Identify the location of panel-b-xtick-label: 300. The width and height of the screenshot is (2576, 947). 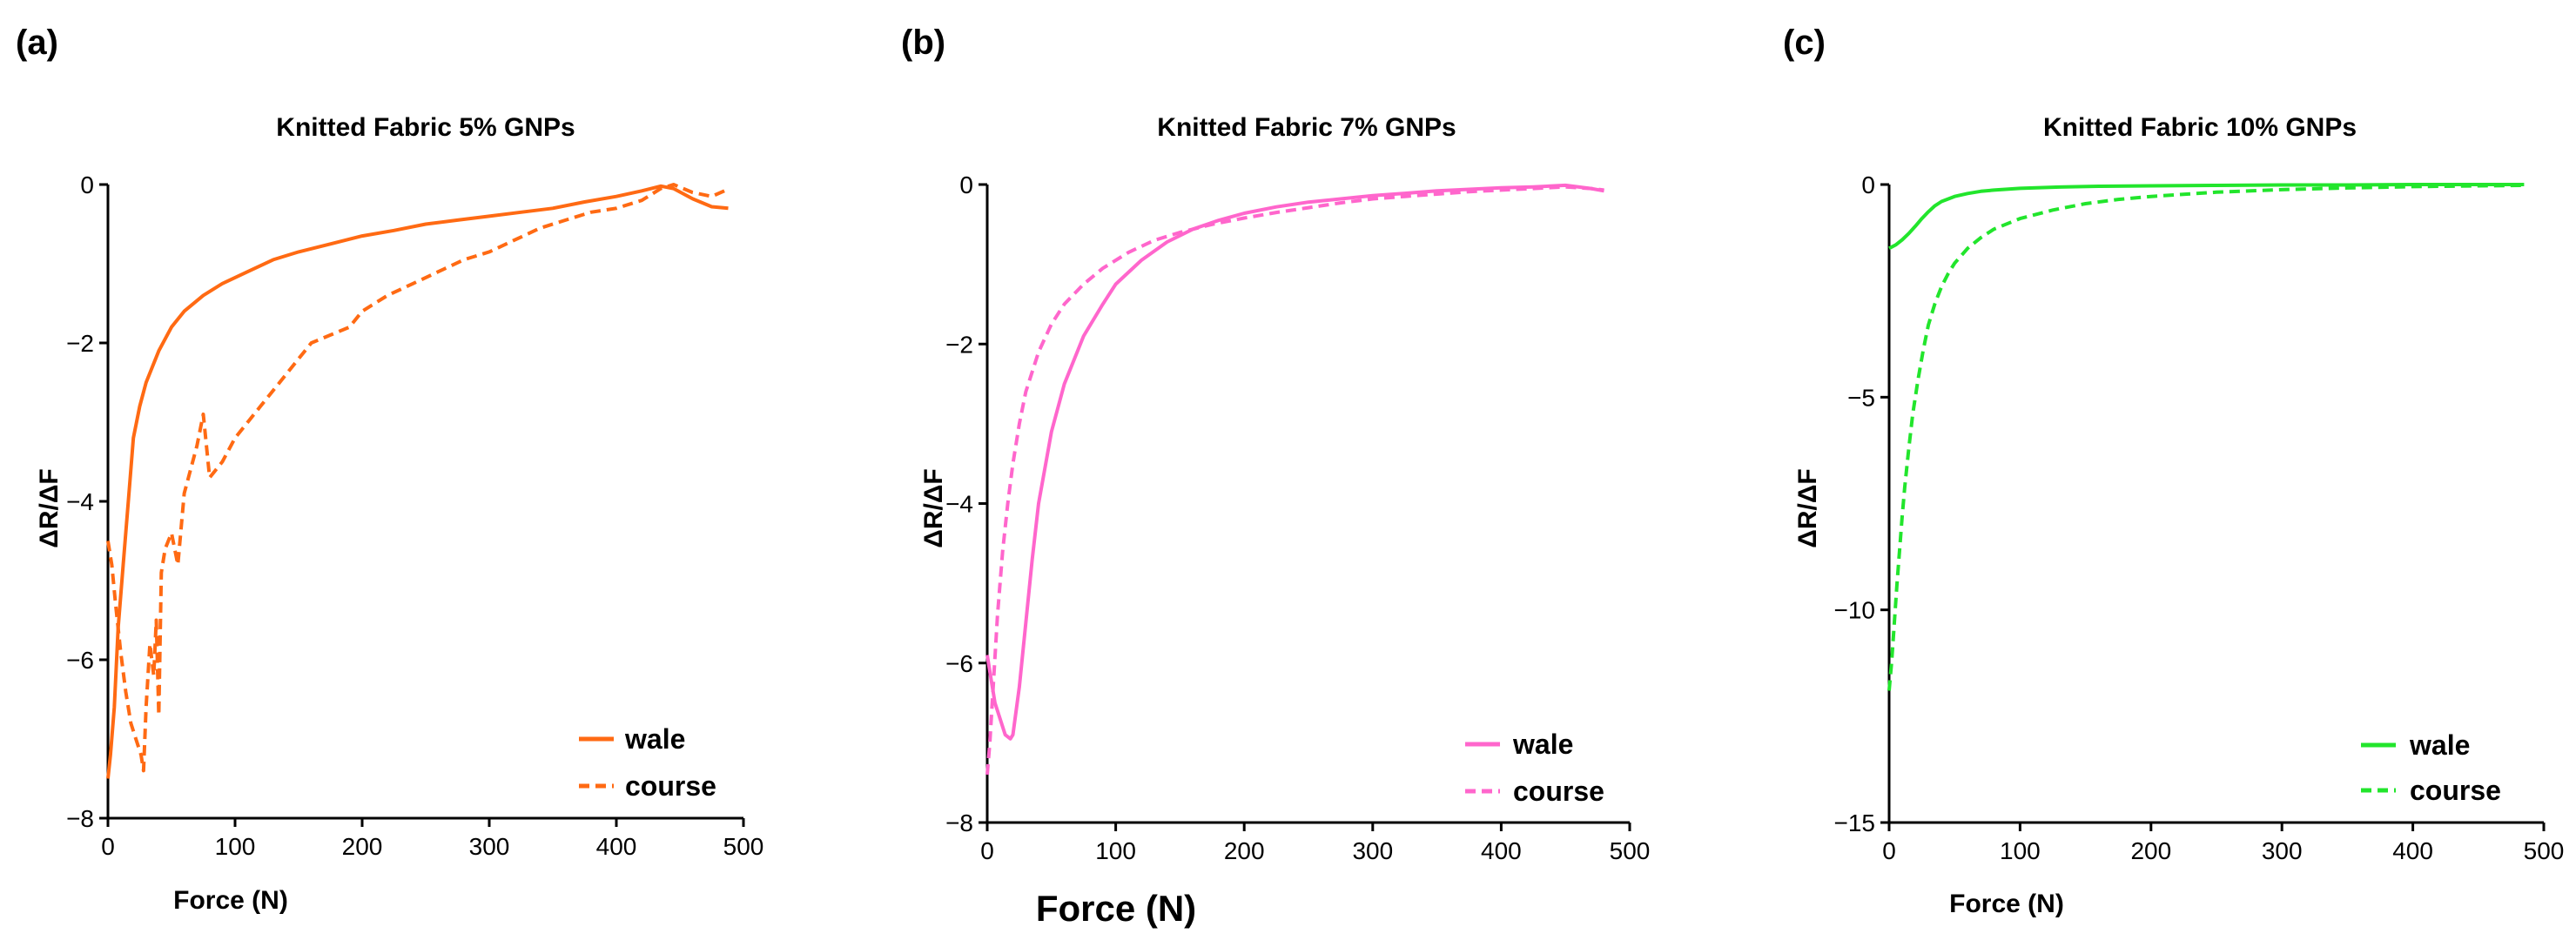
(1372, 850).